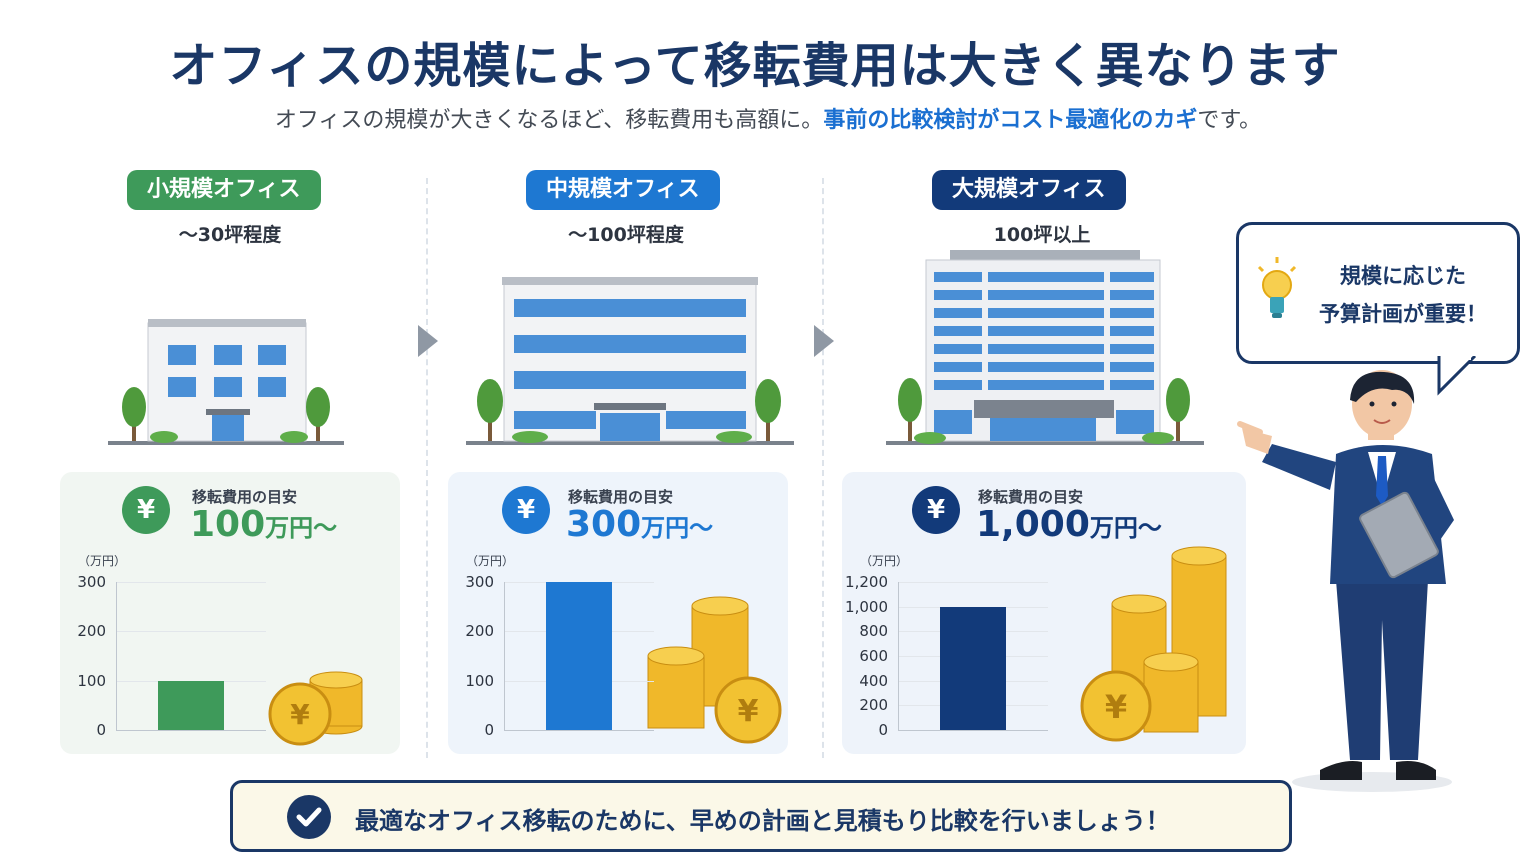  I want to click on cost-value: 300万円～, so click(639, 524).